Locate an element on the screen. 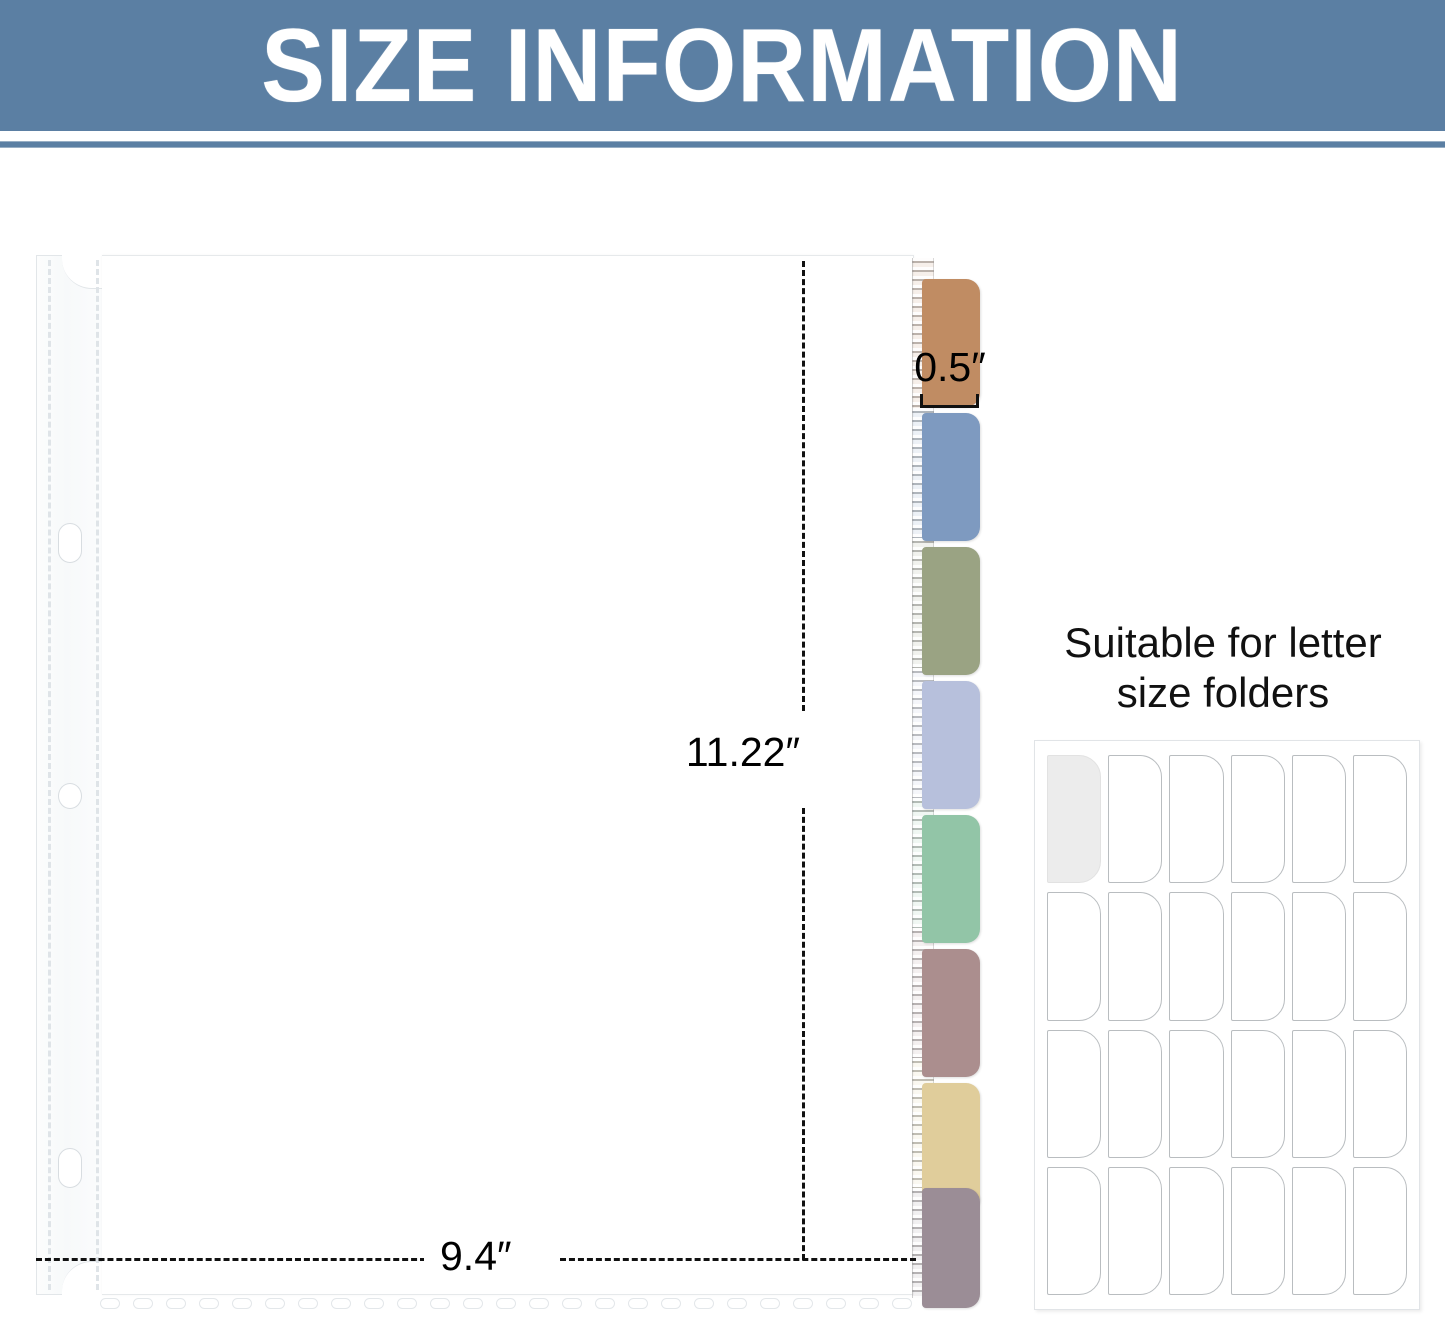  label-grid is located at coordinates (1227, 1025).